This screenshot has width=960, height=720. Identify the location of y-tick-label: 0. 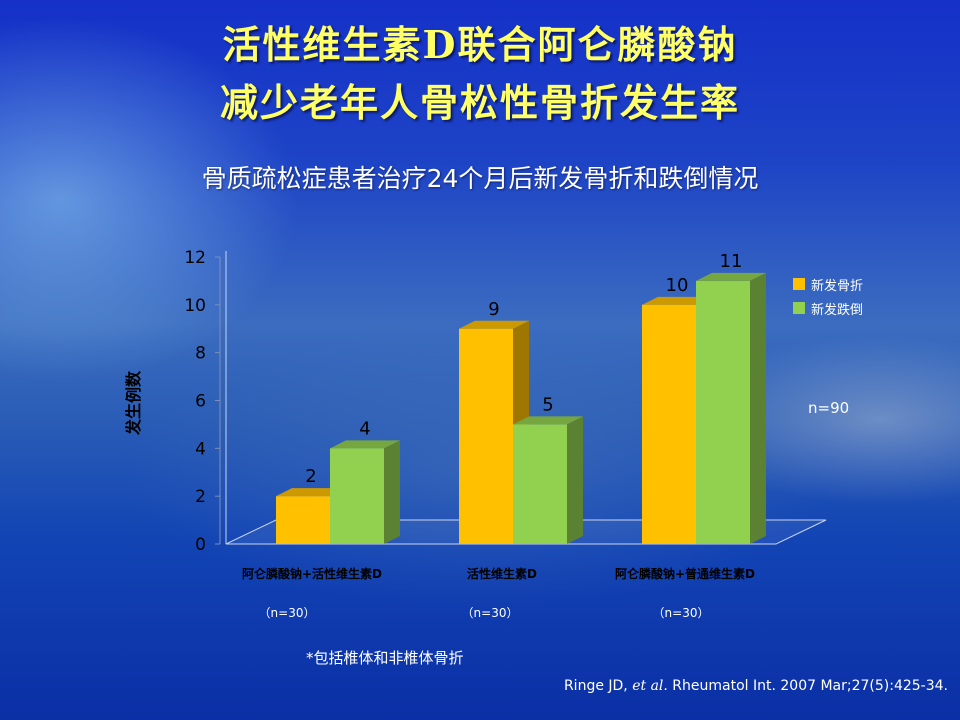
(200, 545).